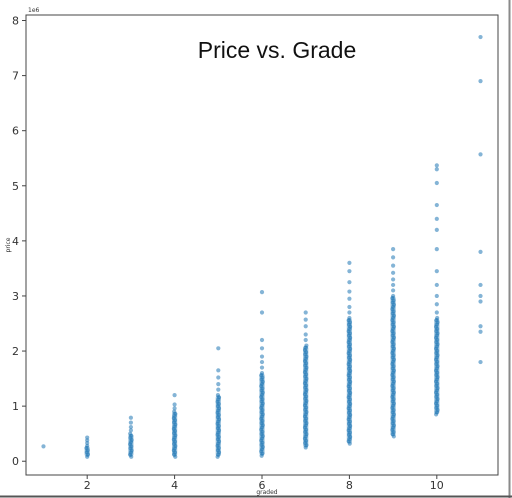 This screenshot has height=498, width=512. I want to click on x-axis-label: graded, so click(266, 492).